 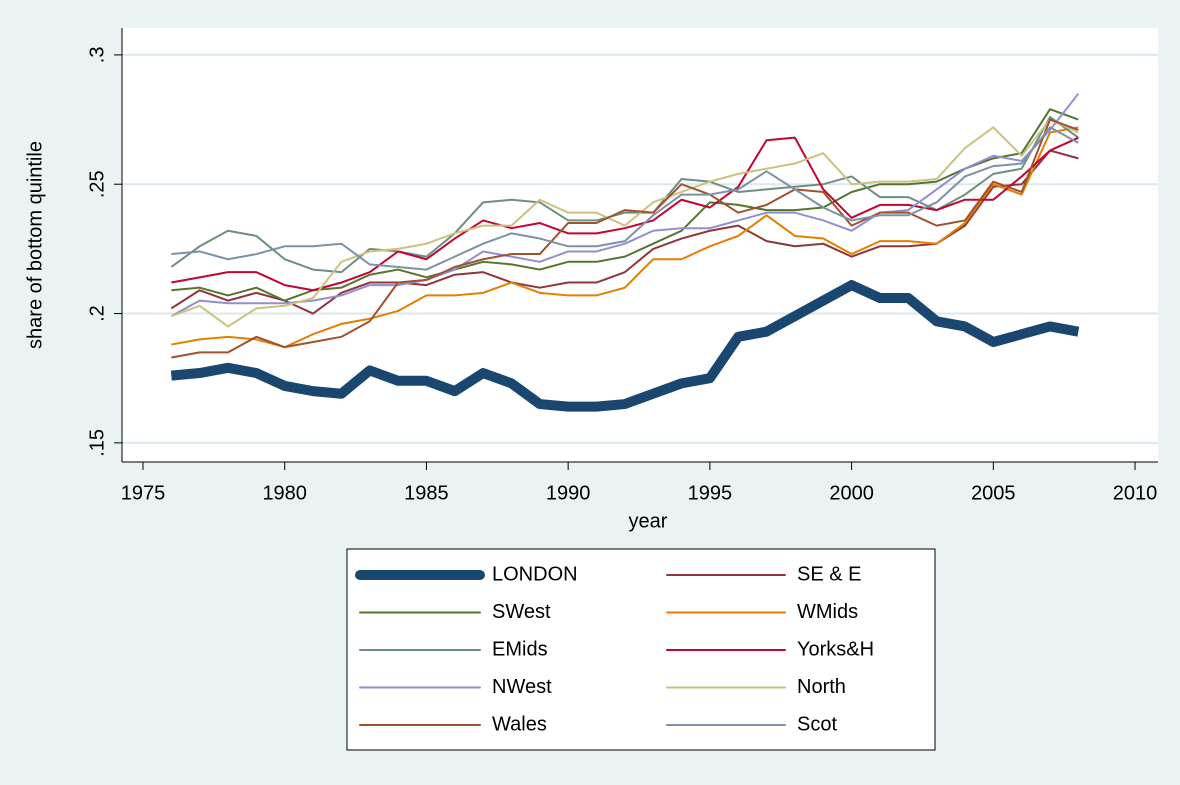 I want to click on legend-label: NWest, so click(x=522, y=687).